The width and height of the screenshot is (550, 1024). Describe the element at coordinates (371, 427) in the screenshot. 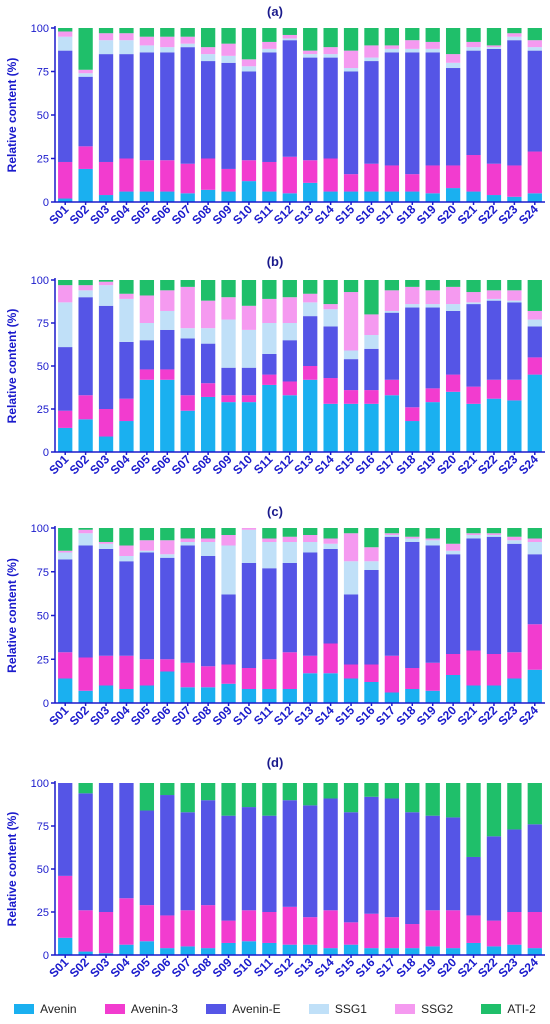

I see `bar-segment-S16-Avenin` at that location.